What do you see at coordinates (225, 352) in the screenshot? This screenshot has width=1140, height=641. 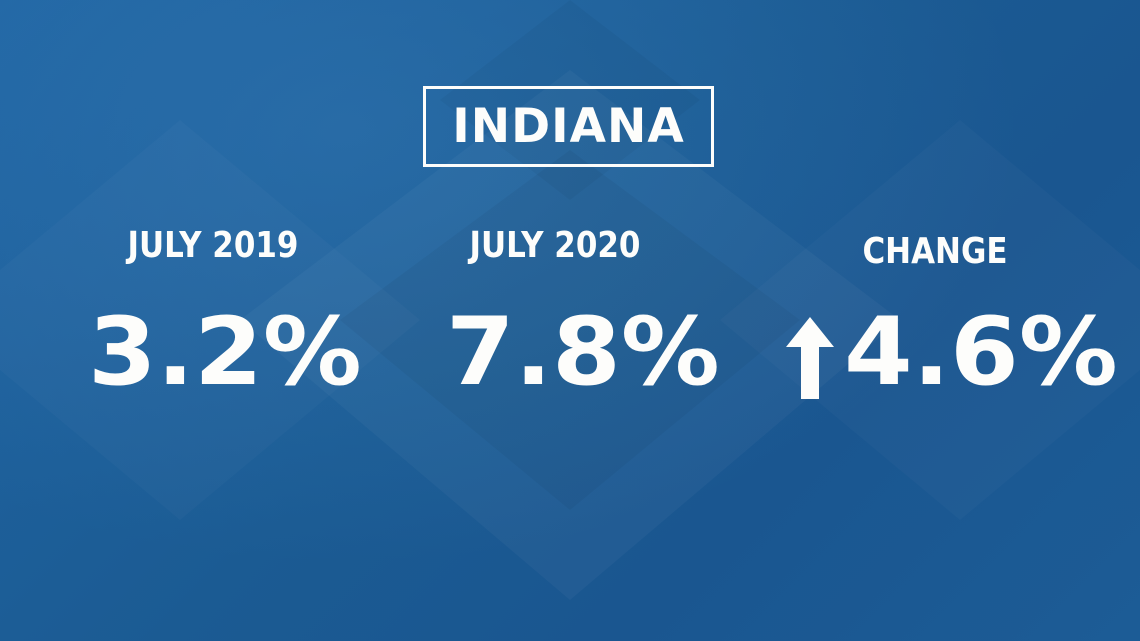 I see `value-july-2019: 3.2%` at bounding box center [225, 352].